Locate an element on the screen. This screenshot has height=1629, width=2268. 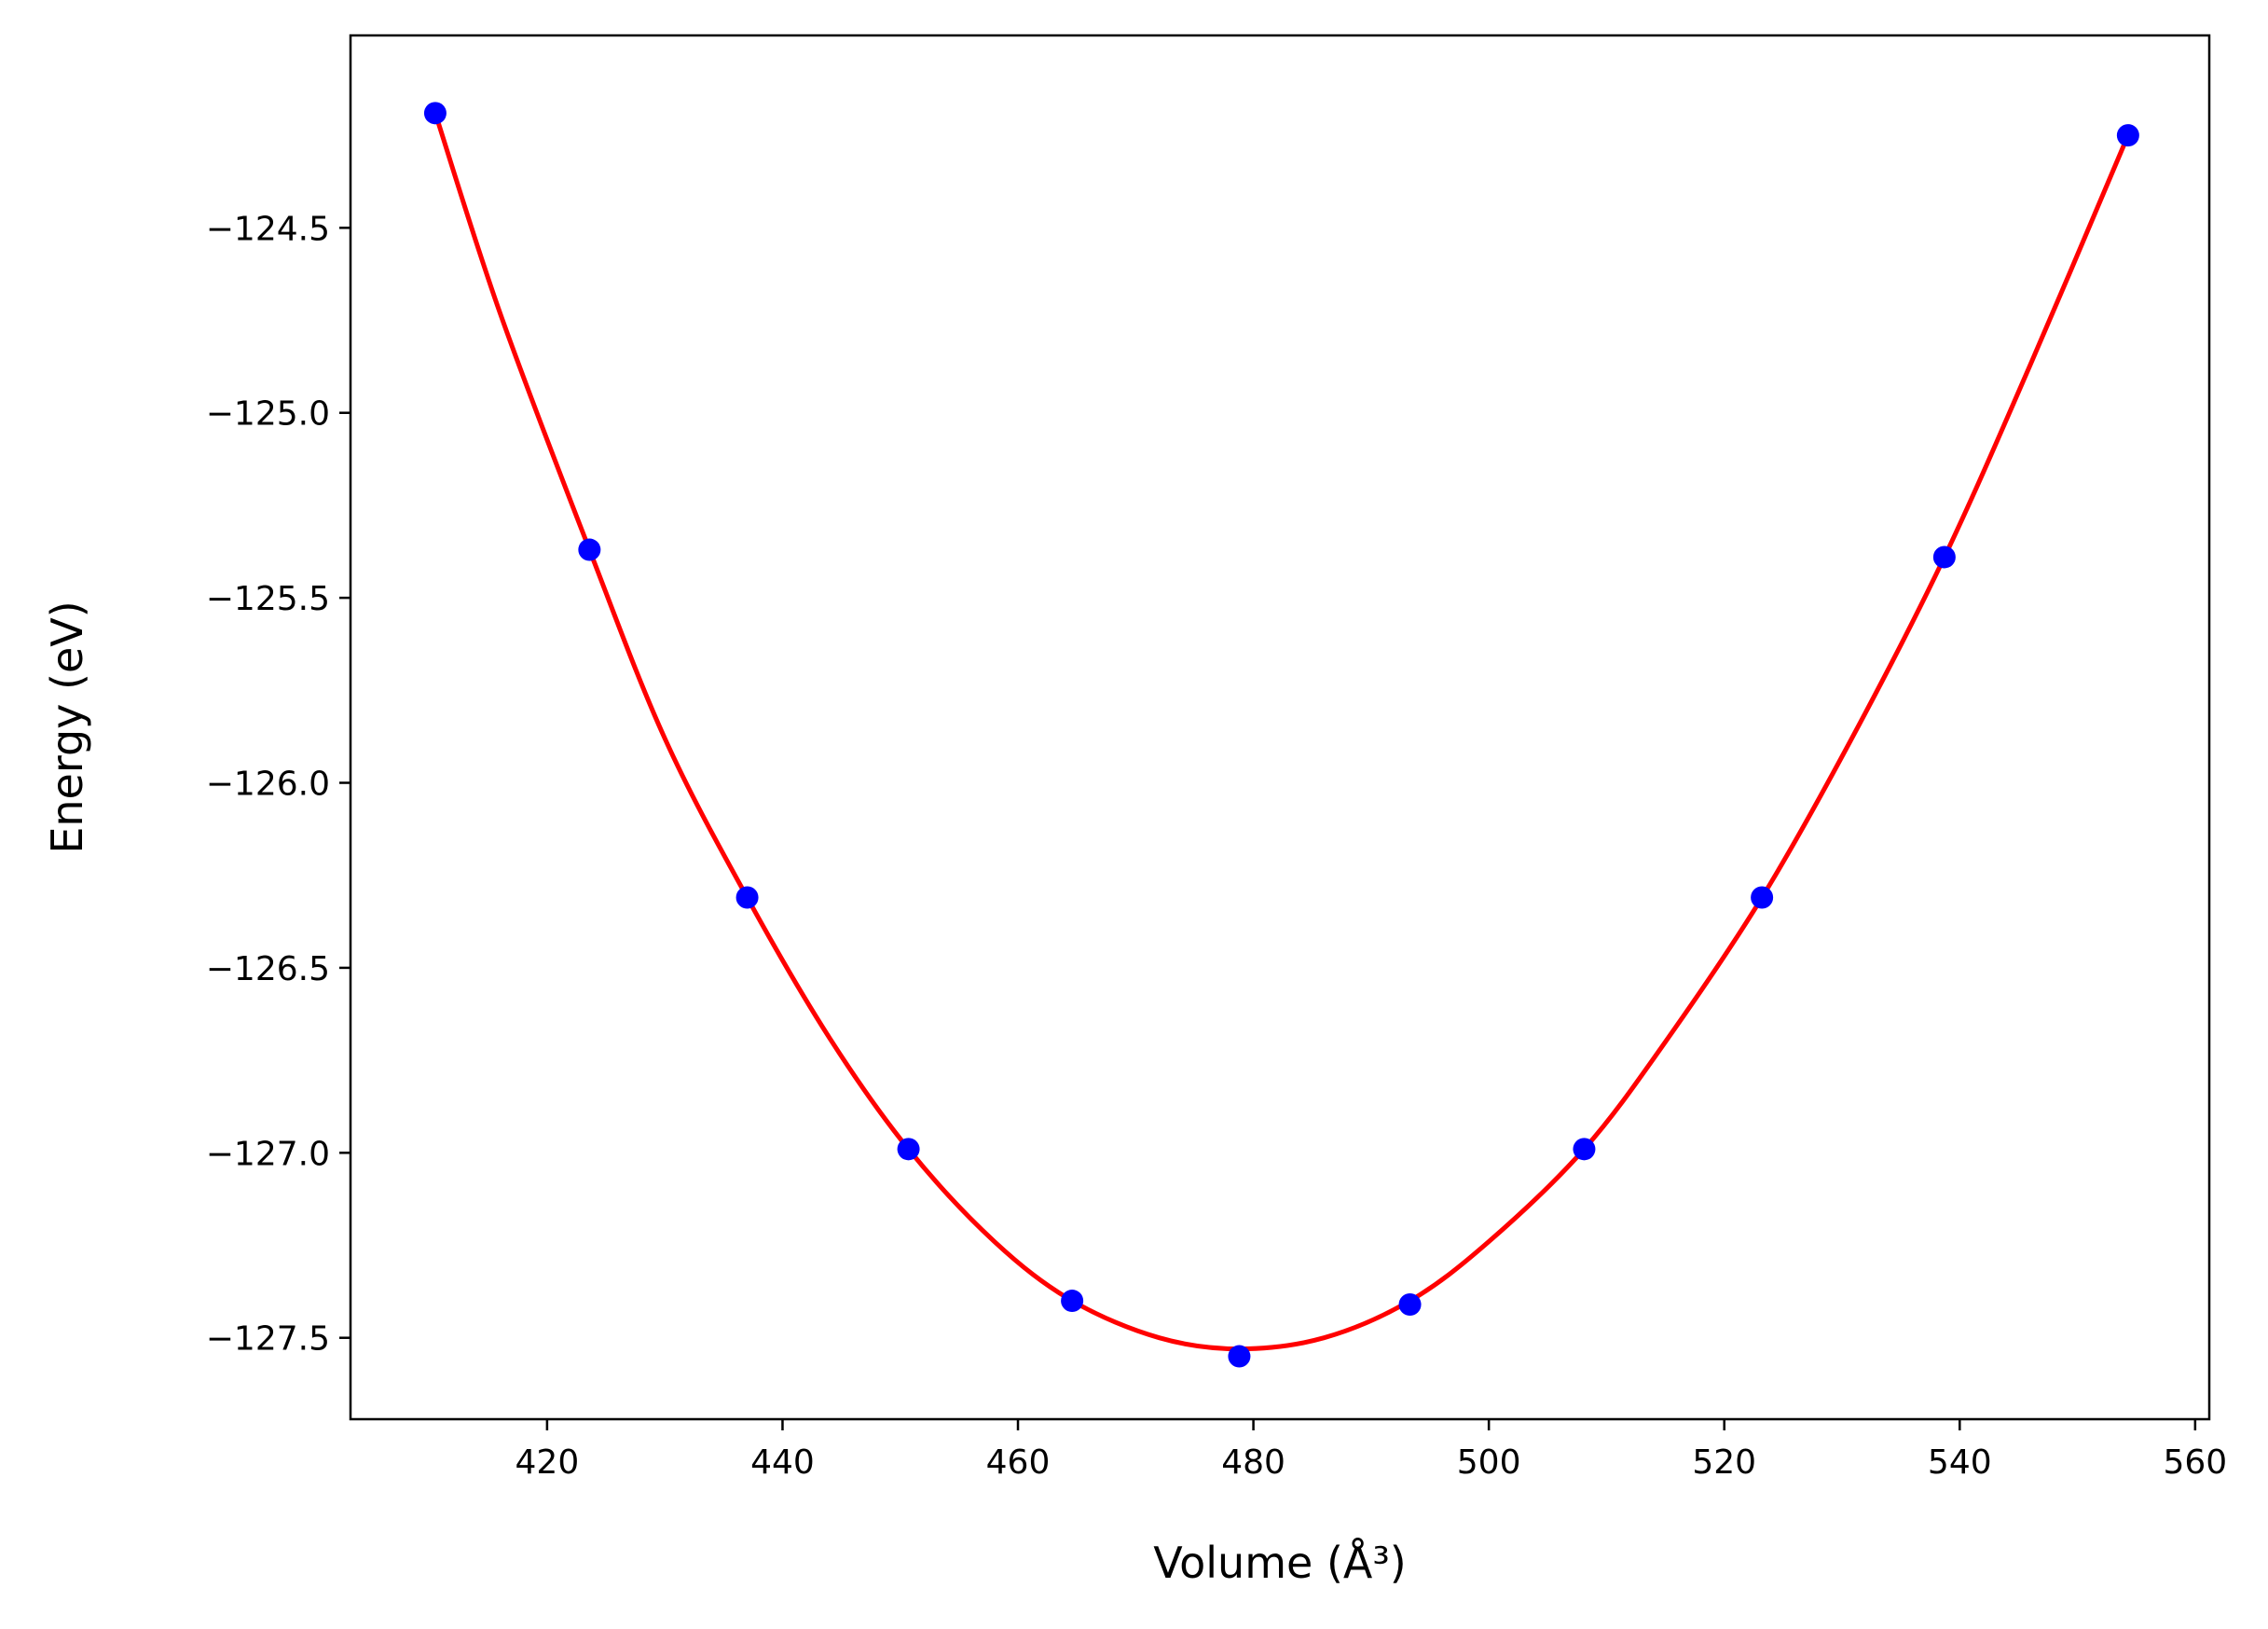
x-tick-label: 500 is located at coordinates (1489, 1462).